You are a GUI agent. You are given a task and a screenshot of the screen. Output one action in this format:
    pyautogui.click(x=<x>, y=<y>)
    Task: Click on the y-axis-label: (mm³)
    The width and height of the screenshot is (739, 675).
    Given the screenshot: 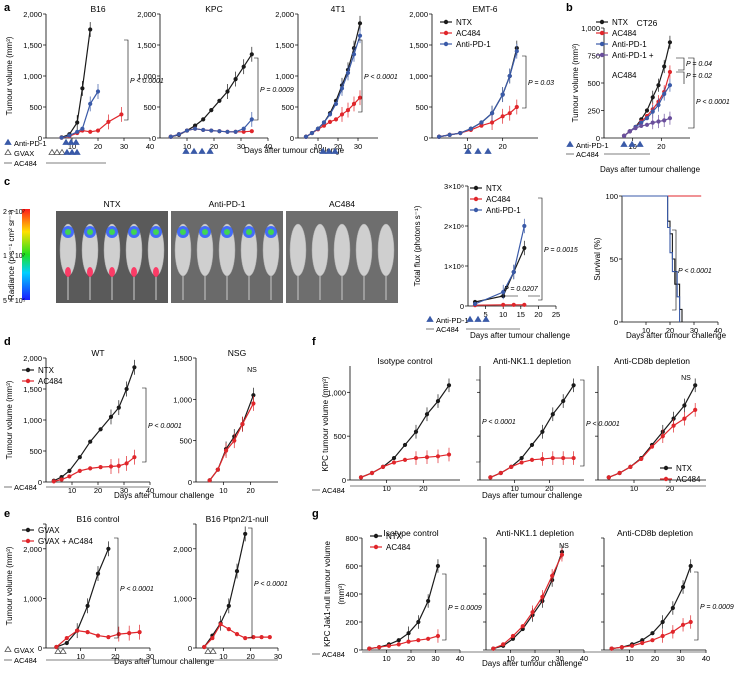 What is the action you would take?
    pyautogui.click(x=341, y=594)
    